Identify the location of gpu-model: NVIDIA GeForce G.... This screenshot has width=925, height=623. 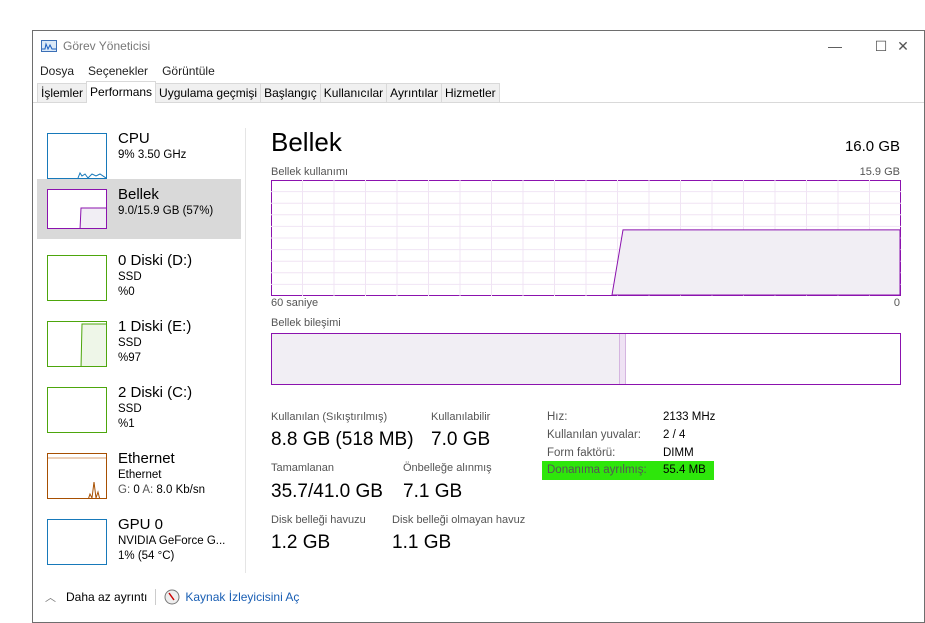
(172, 541).